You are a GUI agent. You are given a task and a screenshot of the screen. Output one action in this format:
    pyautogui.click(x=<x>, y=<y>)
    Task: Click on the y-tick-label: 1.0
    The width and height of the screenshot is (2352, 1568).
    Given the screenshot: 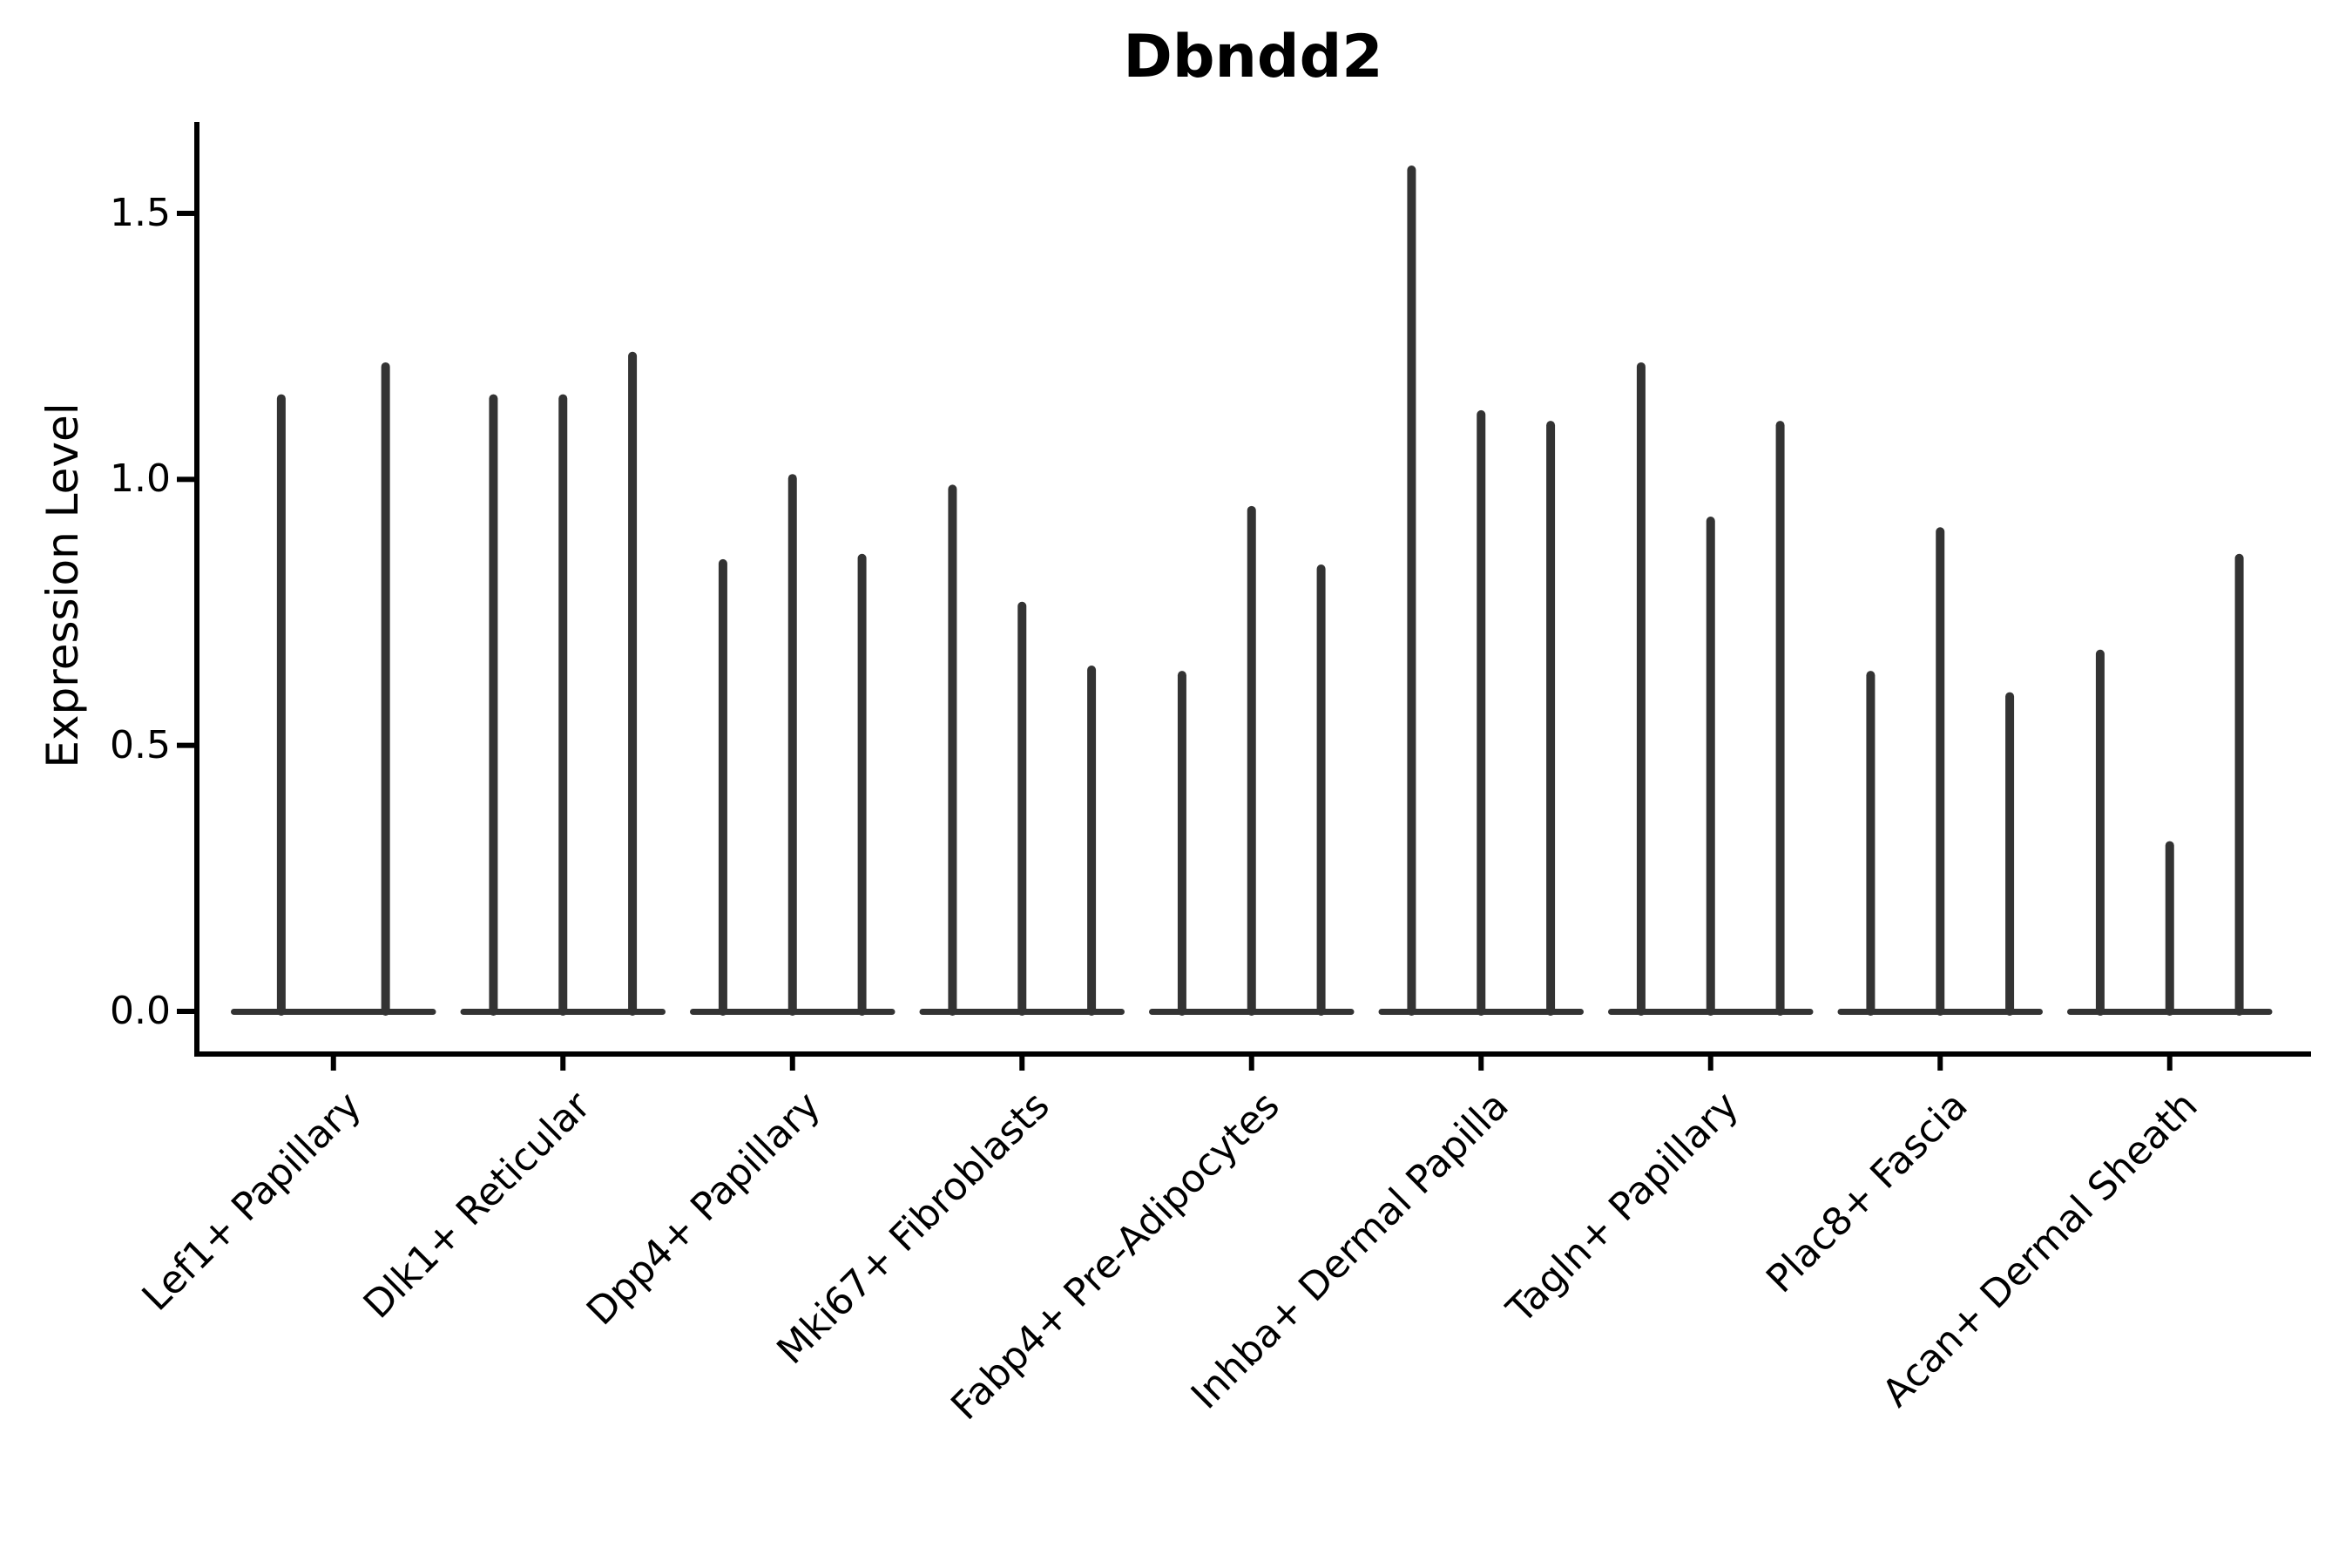 What is the action you would take?
    pyautogui.click(x=140, y=479)
    